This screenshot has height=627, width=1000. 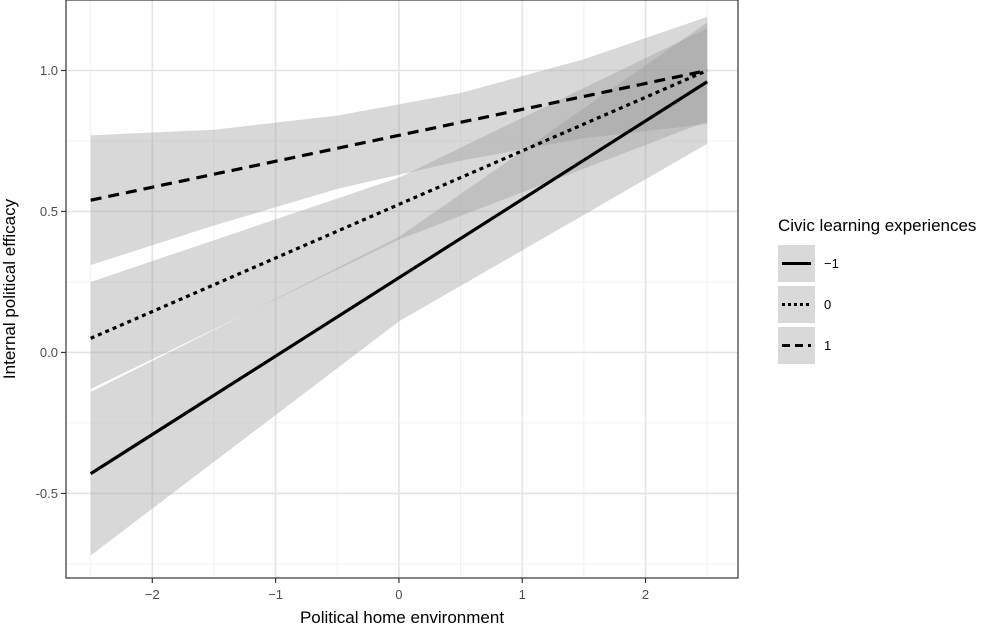 What do you see at coordinates (275, 594) in the screenshot?
I see `x-tick-label: −1` at bounding box center [275, 594].